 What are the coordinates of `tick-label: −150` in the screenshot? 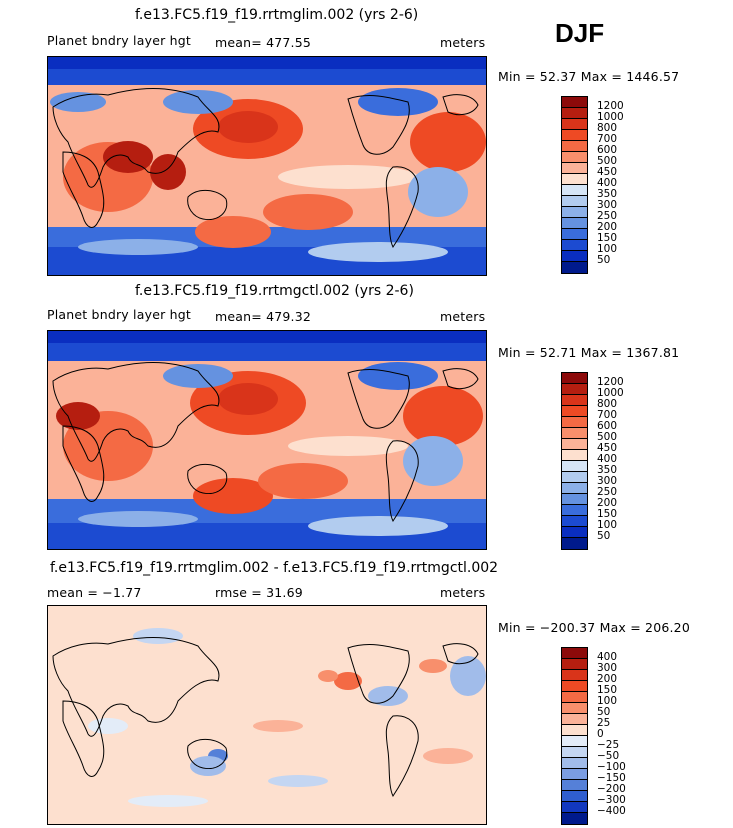 It's located at (611, 778).